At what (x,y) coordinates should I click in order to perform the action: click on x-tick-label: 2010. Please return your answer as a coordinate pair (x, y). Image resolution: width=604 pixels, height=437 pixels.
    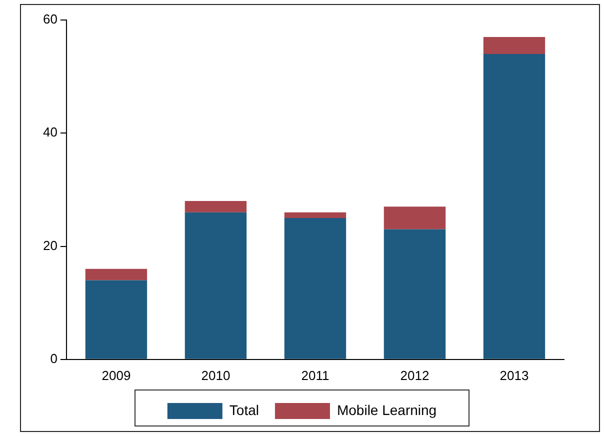
    Looking at the image, I should click on (215, 375).